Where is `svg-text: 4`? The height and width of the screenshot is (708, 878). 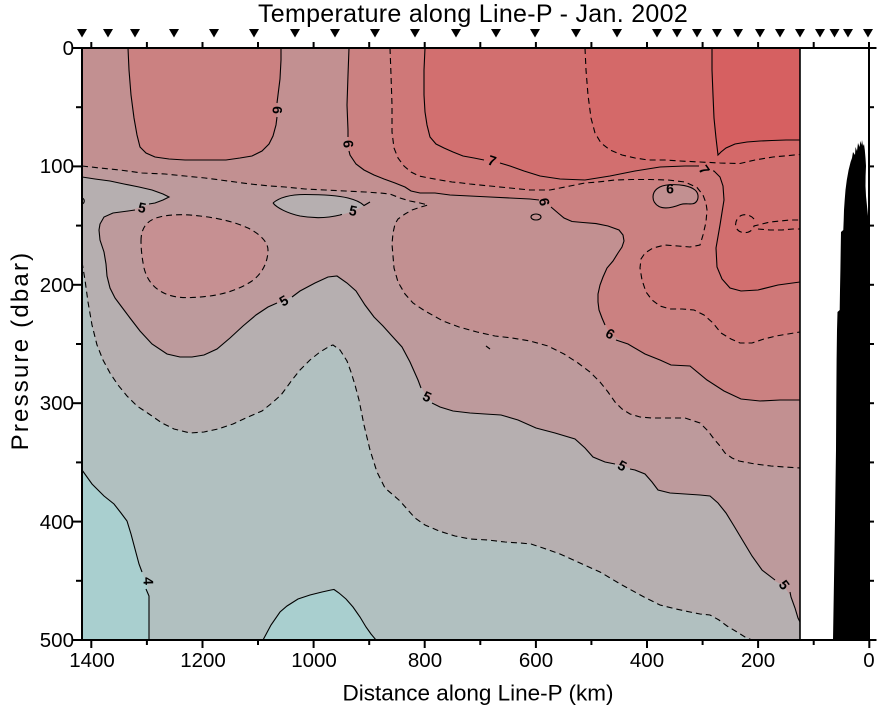
svg-text: 4 is located at coordinates (148, 581).